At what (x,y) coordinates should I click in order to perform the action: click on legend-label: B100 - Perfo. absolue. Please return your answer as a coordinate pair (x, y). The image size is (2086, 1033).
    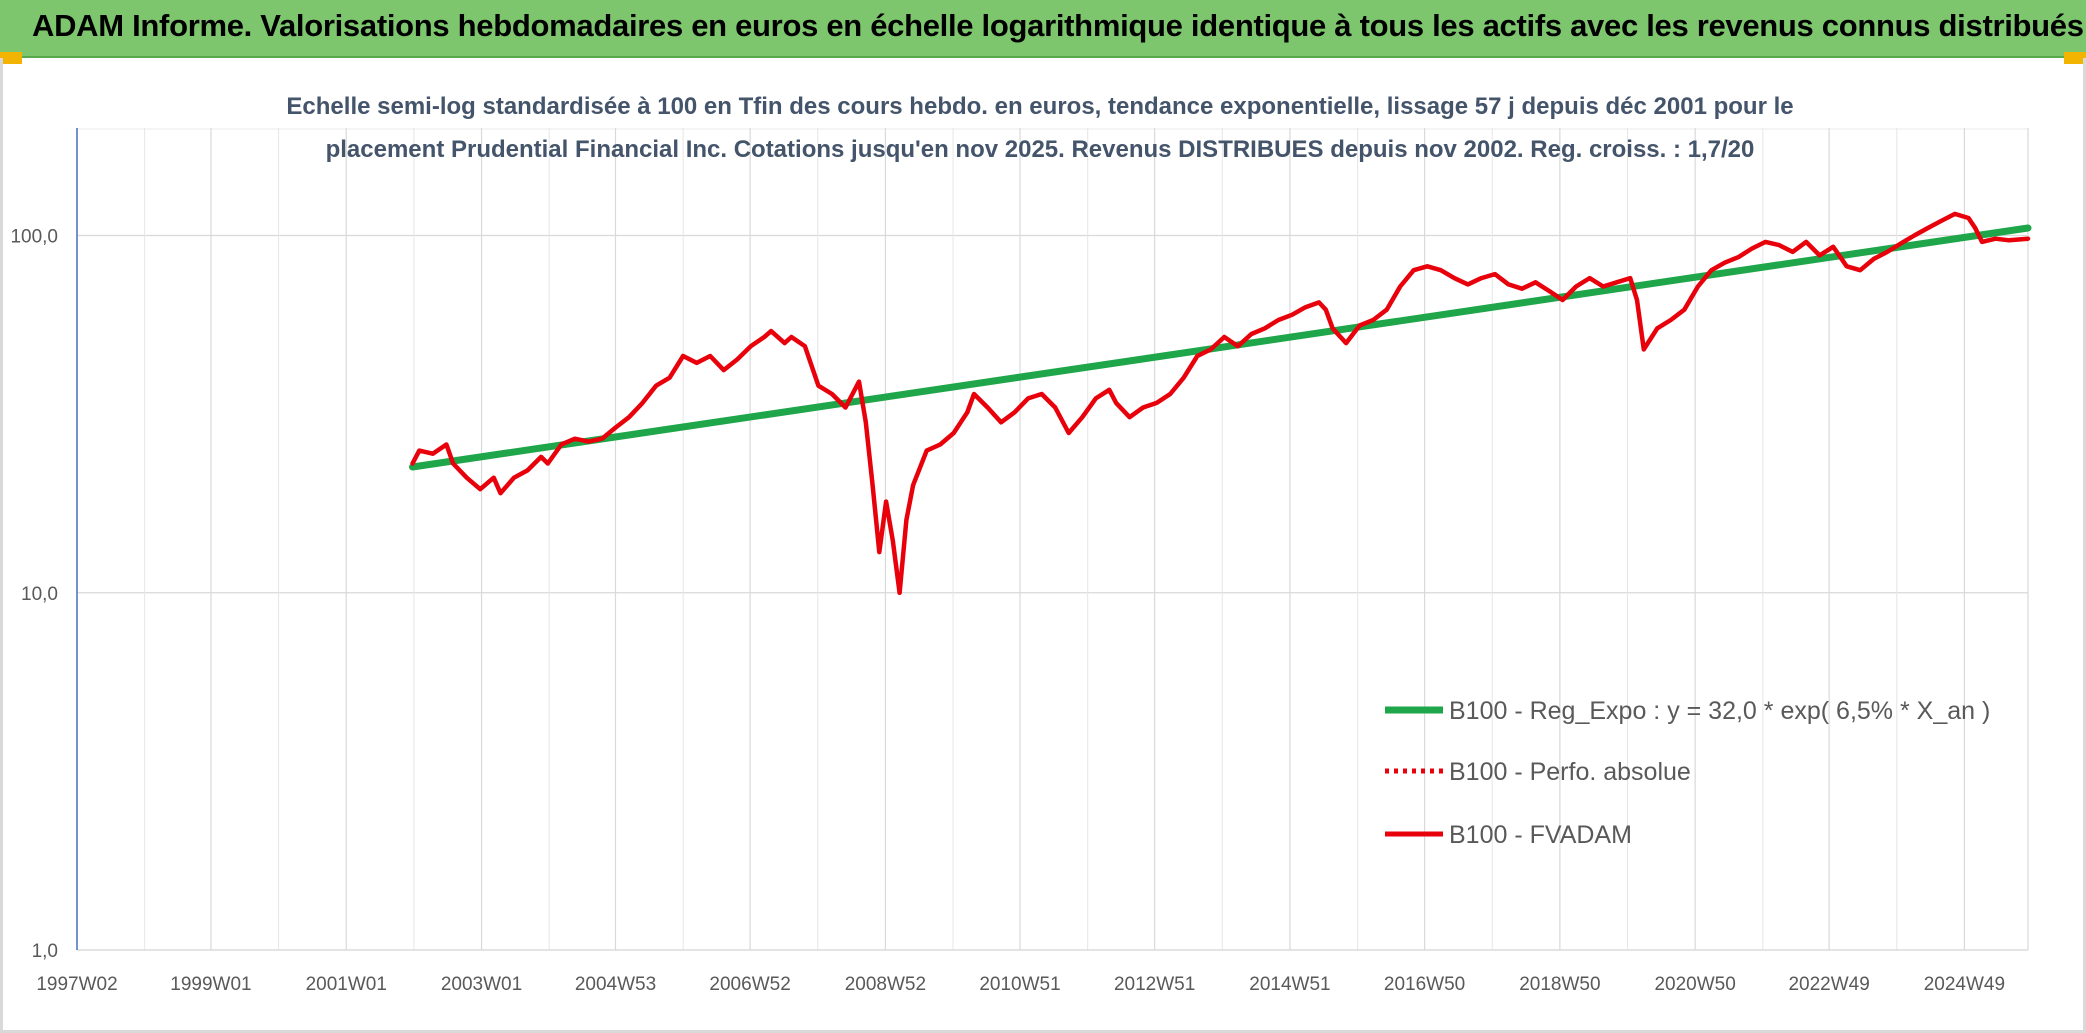
    Looking at the image, I should click on (1570, 772).